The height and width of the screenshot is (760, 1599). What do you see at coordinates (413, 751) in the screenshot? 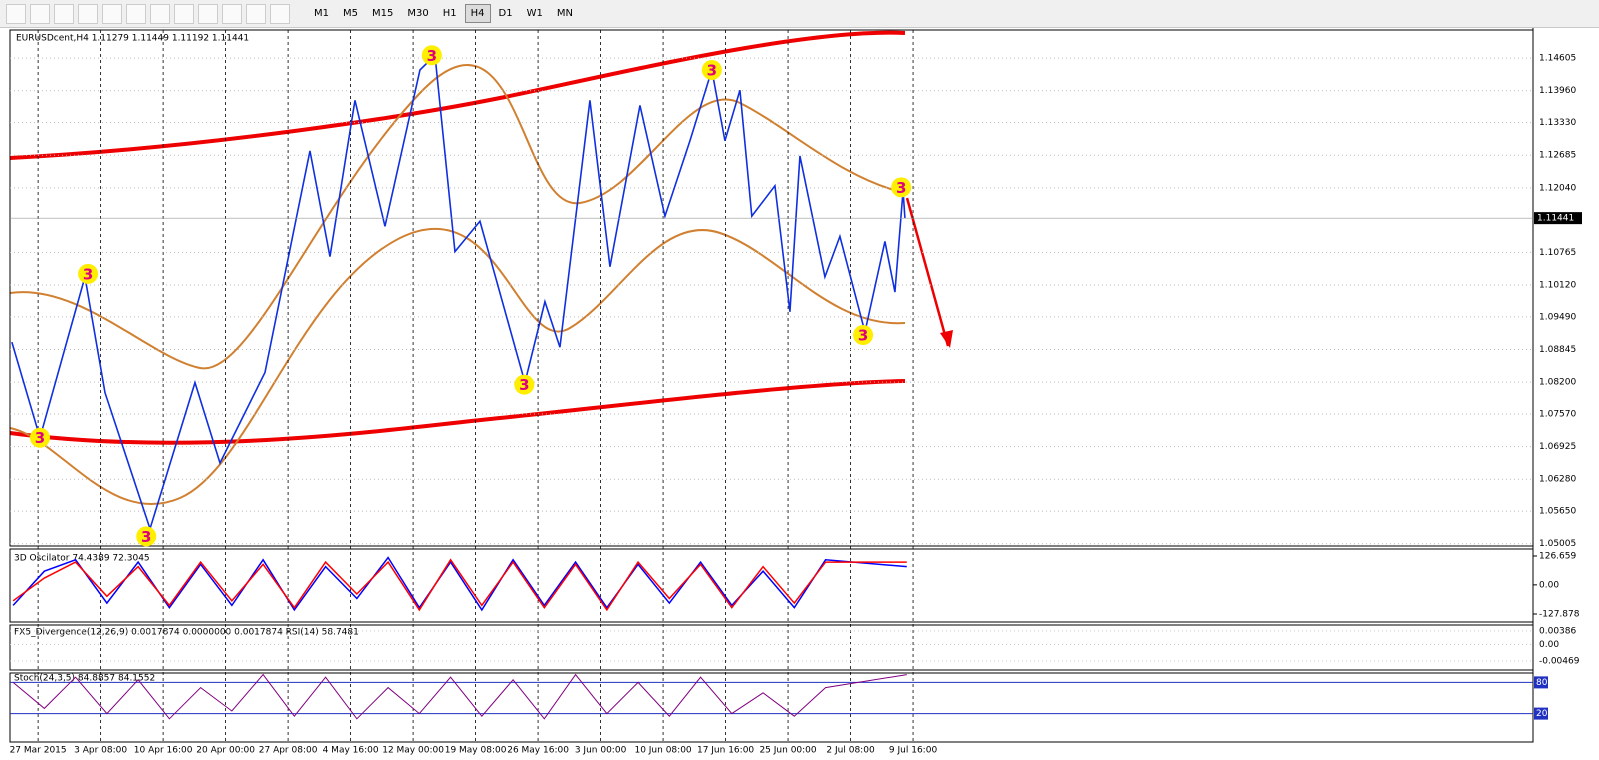
I see `x-tick-label: 12 May 00:00` at bounding box center [413, 751].